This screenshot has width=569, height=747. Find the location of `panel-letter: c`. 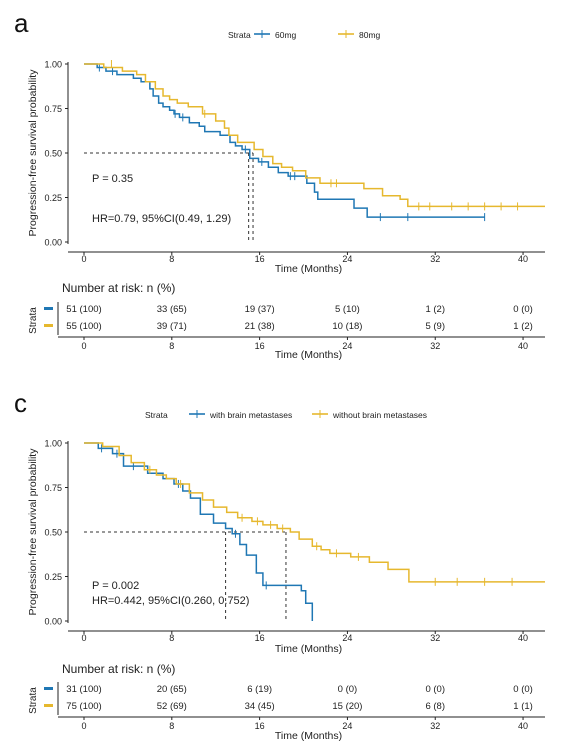

panel-letter: c is located at coordinates (20, 403).